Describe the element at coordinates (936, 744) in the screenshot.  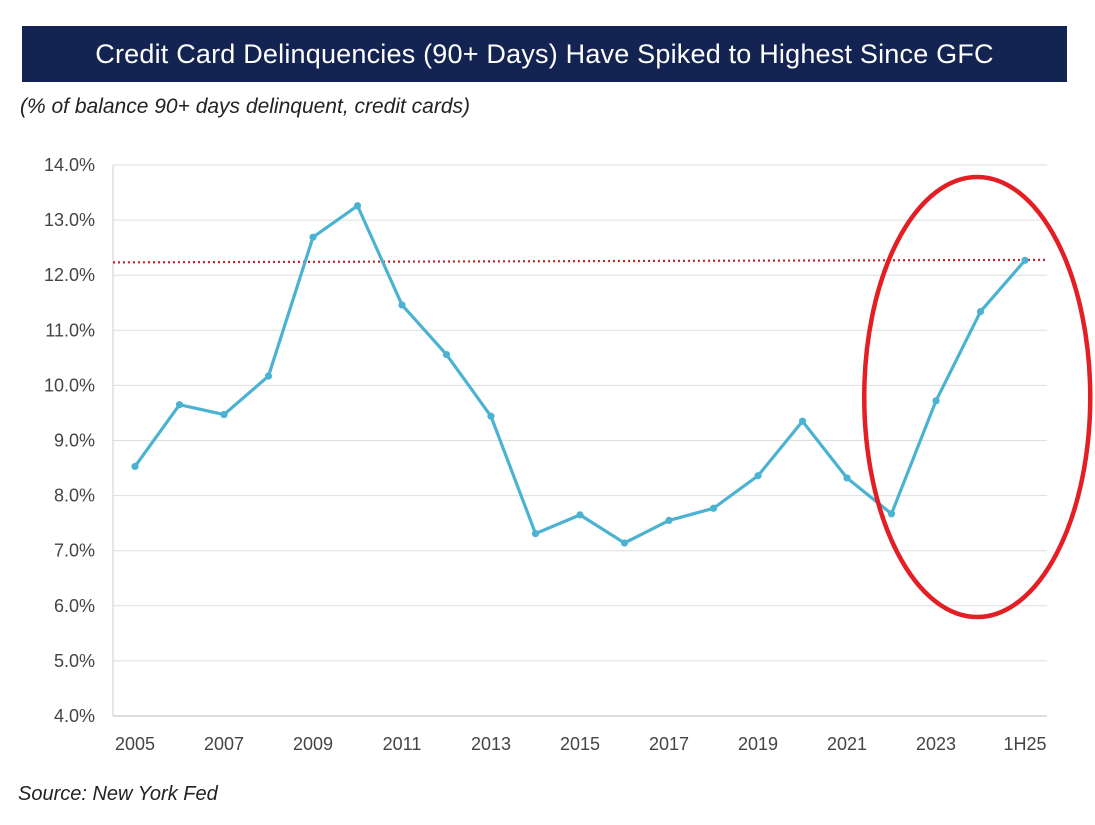
I see `x-tick-label: 2023` at that location.